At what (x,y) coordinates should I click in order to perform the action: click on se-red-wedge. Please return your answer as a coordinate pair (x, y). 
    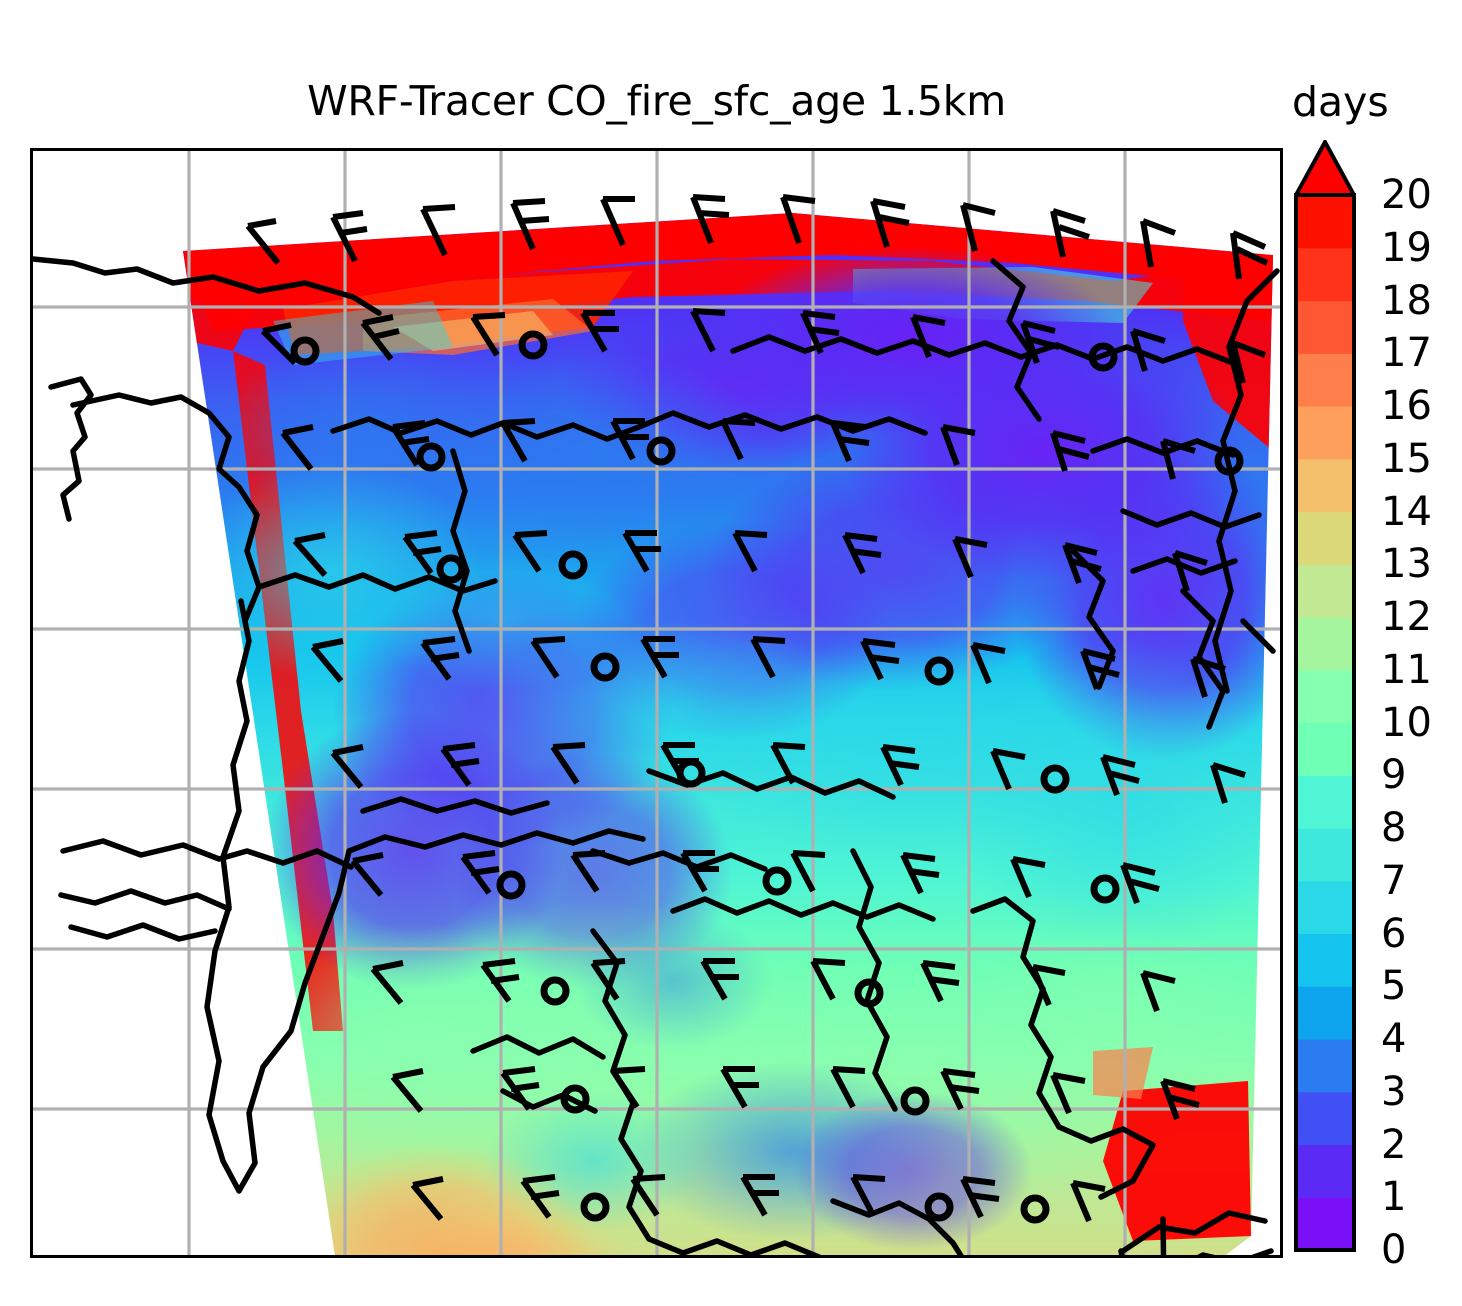
    Looking at the image, I should click on (1177, 1161).